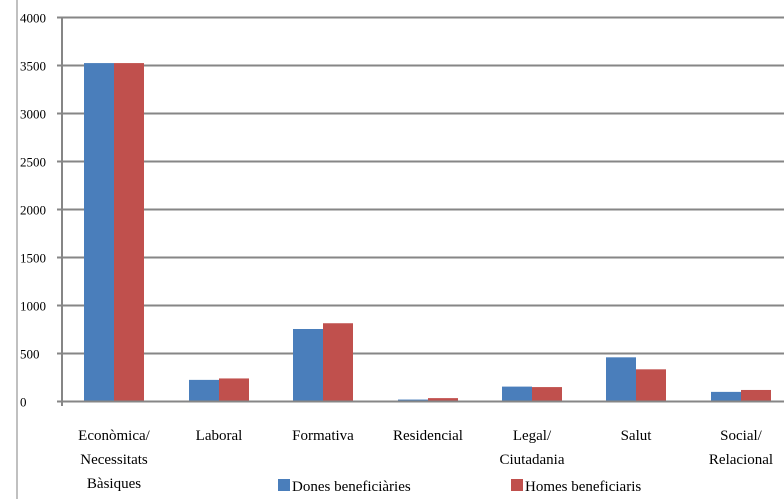  I want to click on category-label: Econòmica/Necessitats Bàsiques, so click(114, 460).